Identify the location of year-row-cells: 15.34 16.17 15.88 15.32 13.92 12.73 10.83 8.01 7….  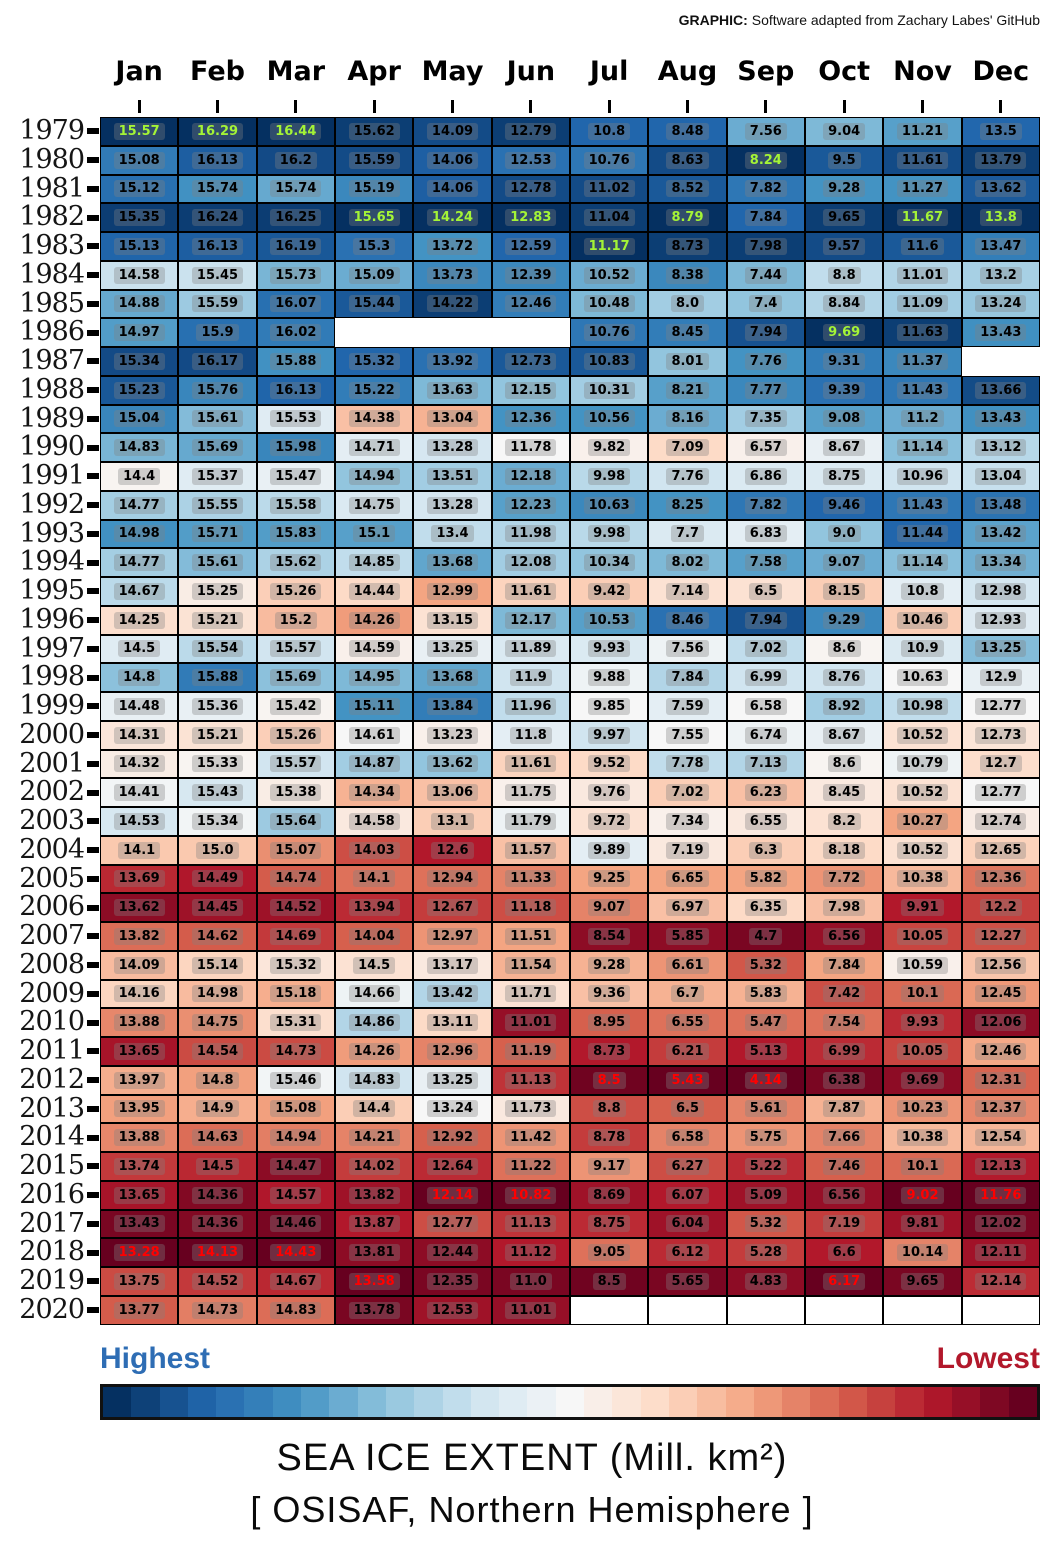
(570, 361).